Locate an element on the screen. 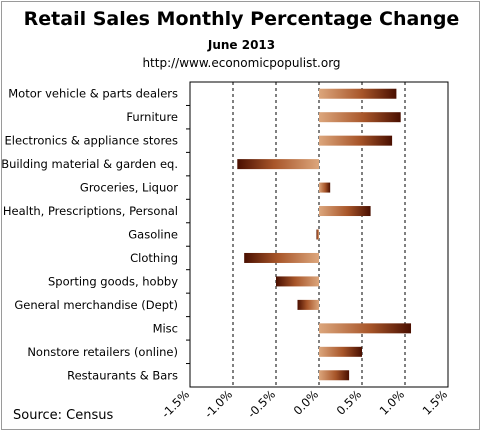 The height and width of the screenshot is (433, 483). category-label: Furniture is located at coordinates (152, 117).